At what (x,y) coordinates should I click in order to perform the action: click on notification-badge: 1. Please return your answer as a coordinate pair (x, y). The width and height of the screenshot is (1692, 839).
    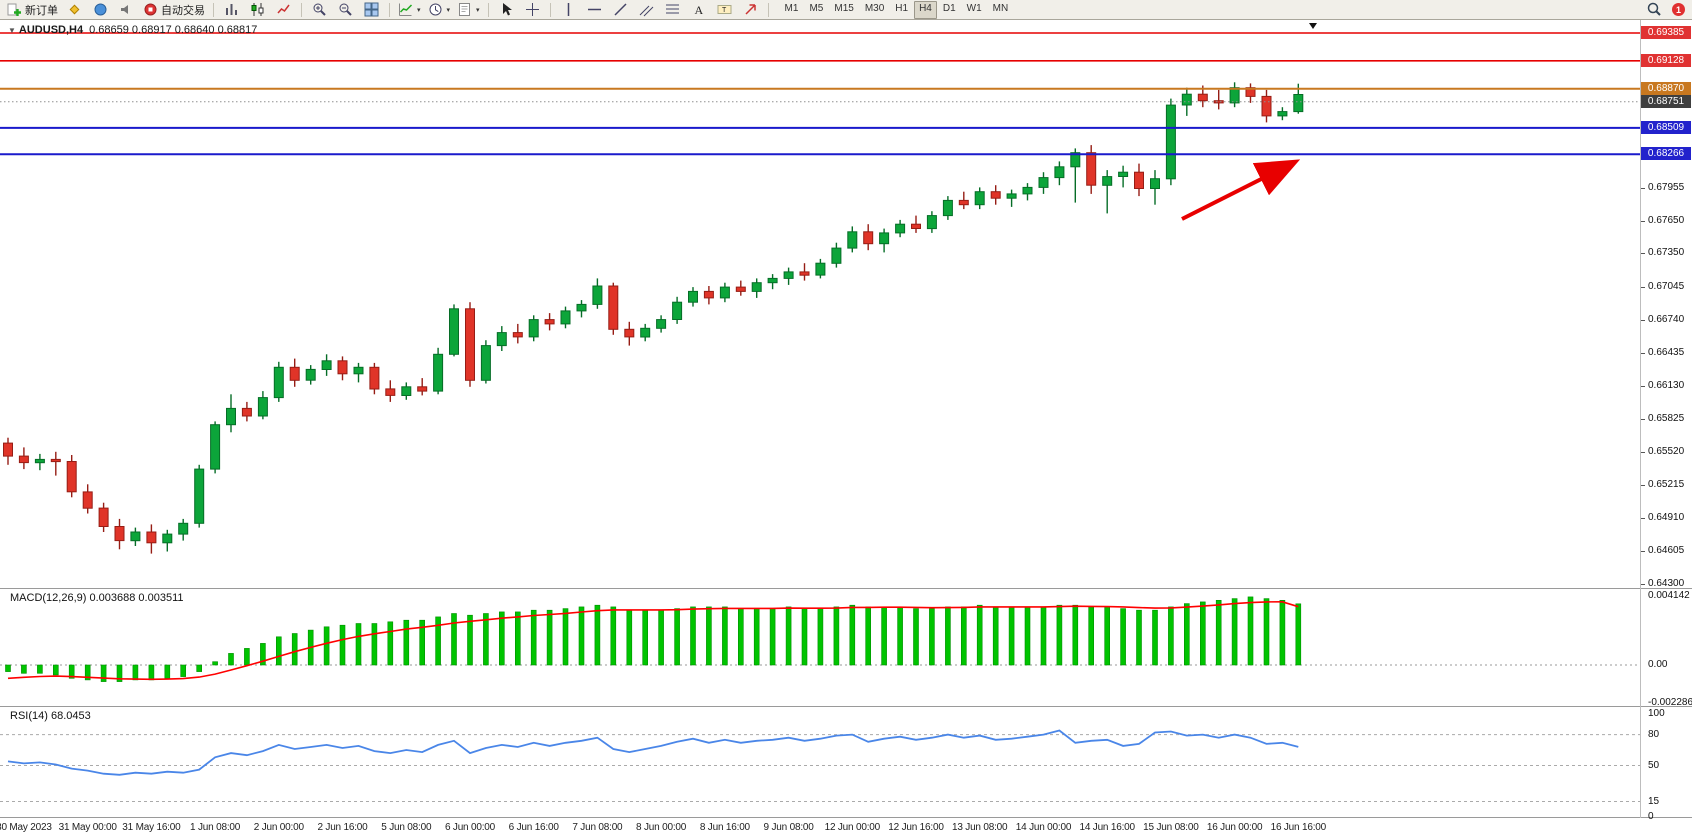
    Looking at the image, I should click on (1678, 9).